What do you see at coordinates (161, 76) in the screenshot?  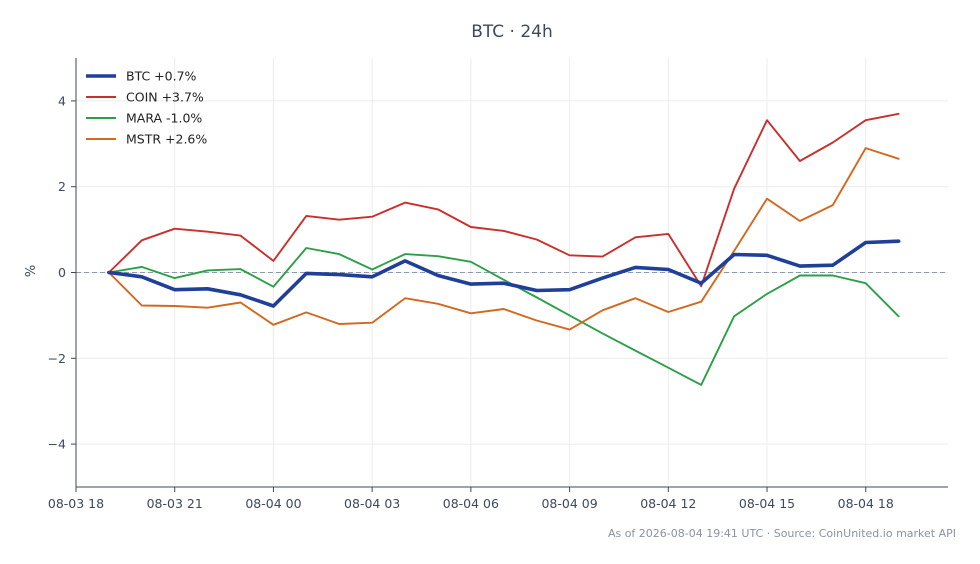 I see `legend-label-btc: BTC +0.7%` at bounding box center [161, 76].